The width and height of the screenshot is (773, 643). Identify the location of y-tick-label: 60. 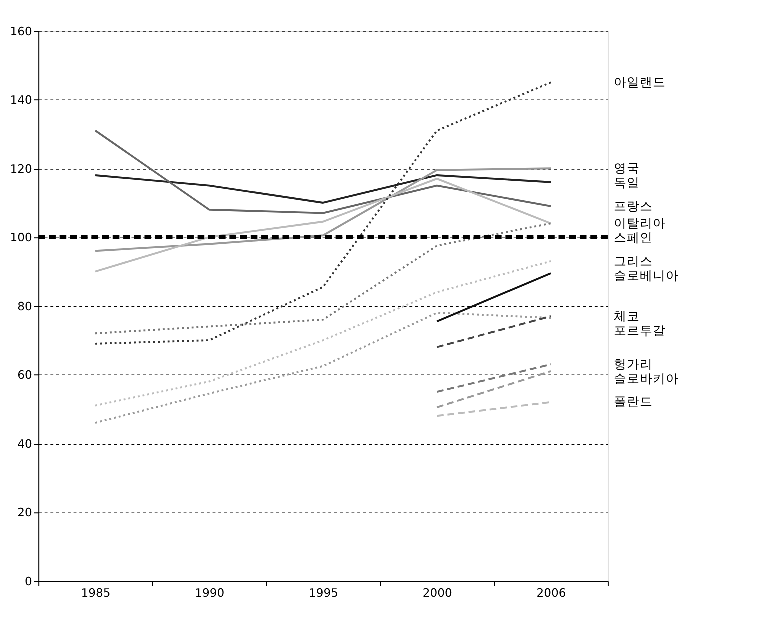
(25, 375).